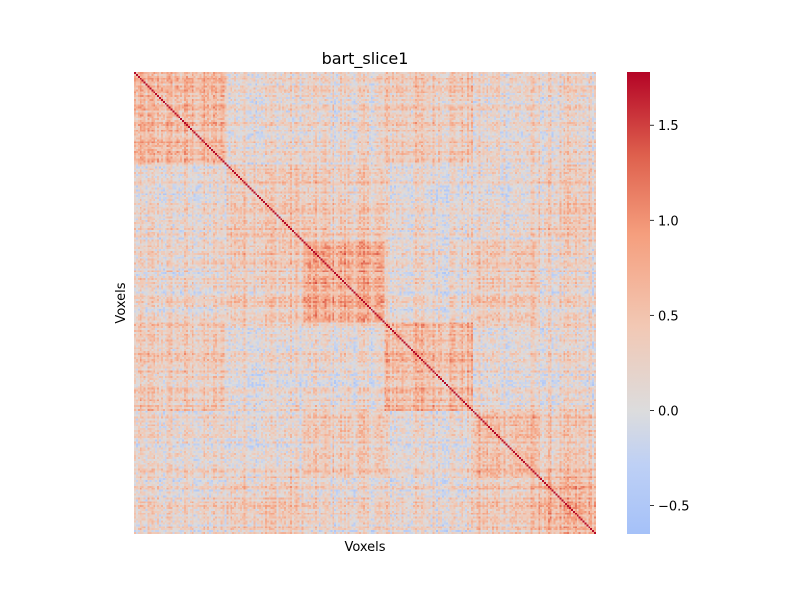  What do you see at coordinates (668, 221) in the screenshot?
I see `colorbar-tick-label: 1.0` at bounding box center [668, 221].